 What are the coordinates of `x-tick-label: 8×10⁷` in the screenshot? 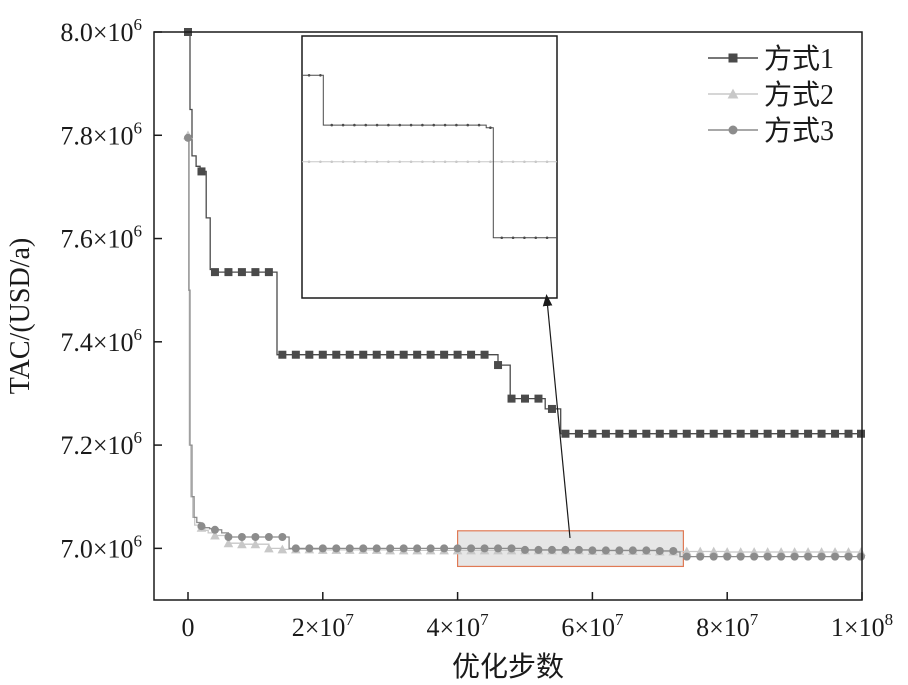 It's located at (727, 626).